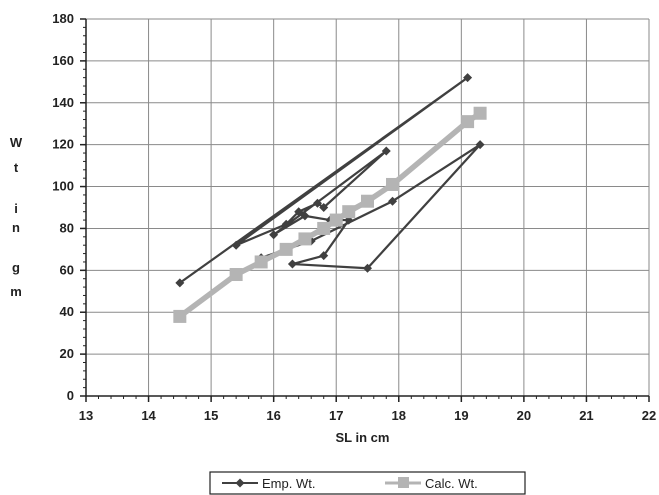 This screenshot has height=495, width=659. Describe the element at coordinates (336, 415) in the screenshot. I see `x-tick-label: 17` at that location.